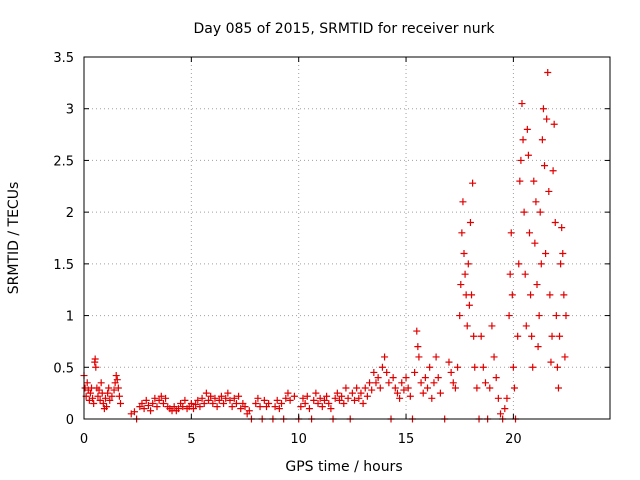 The image size is (640, 480). What do you see at coordinates (70, 213) in the screenshot?
I see `y-tick-label: 2` at bounding box center [70, 213].